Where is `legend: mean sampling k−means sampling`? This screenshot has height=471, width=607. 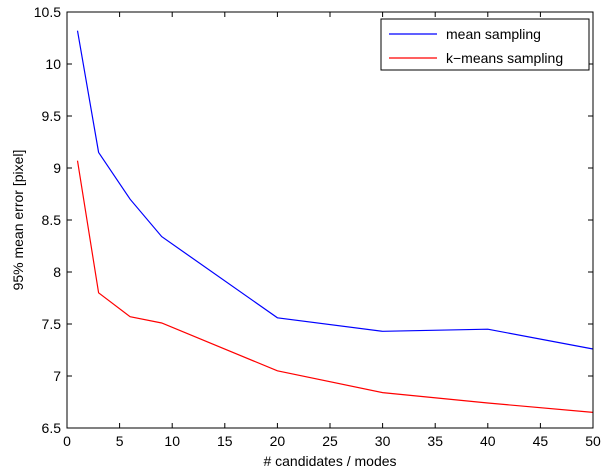
legend: mean sampling k−means sampling is located at coordinates (485, 44).